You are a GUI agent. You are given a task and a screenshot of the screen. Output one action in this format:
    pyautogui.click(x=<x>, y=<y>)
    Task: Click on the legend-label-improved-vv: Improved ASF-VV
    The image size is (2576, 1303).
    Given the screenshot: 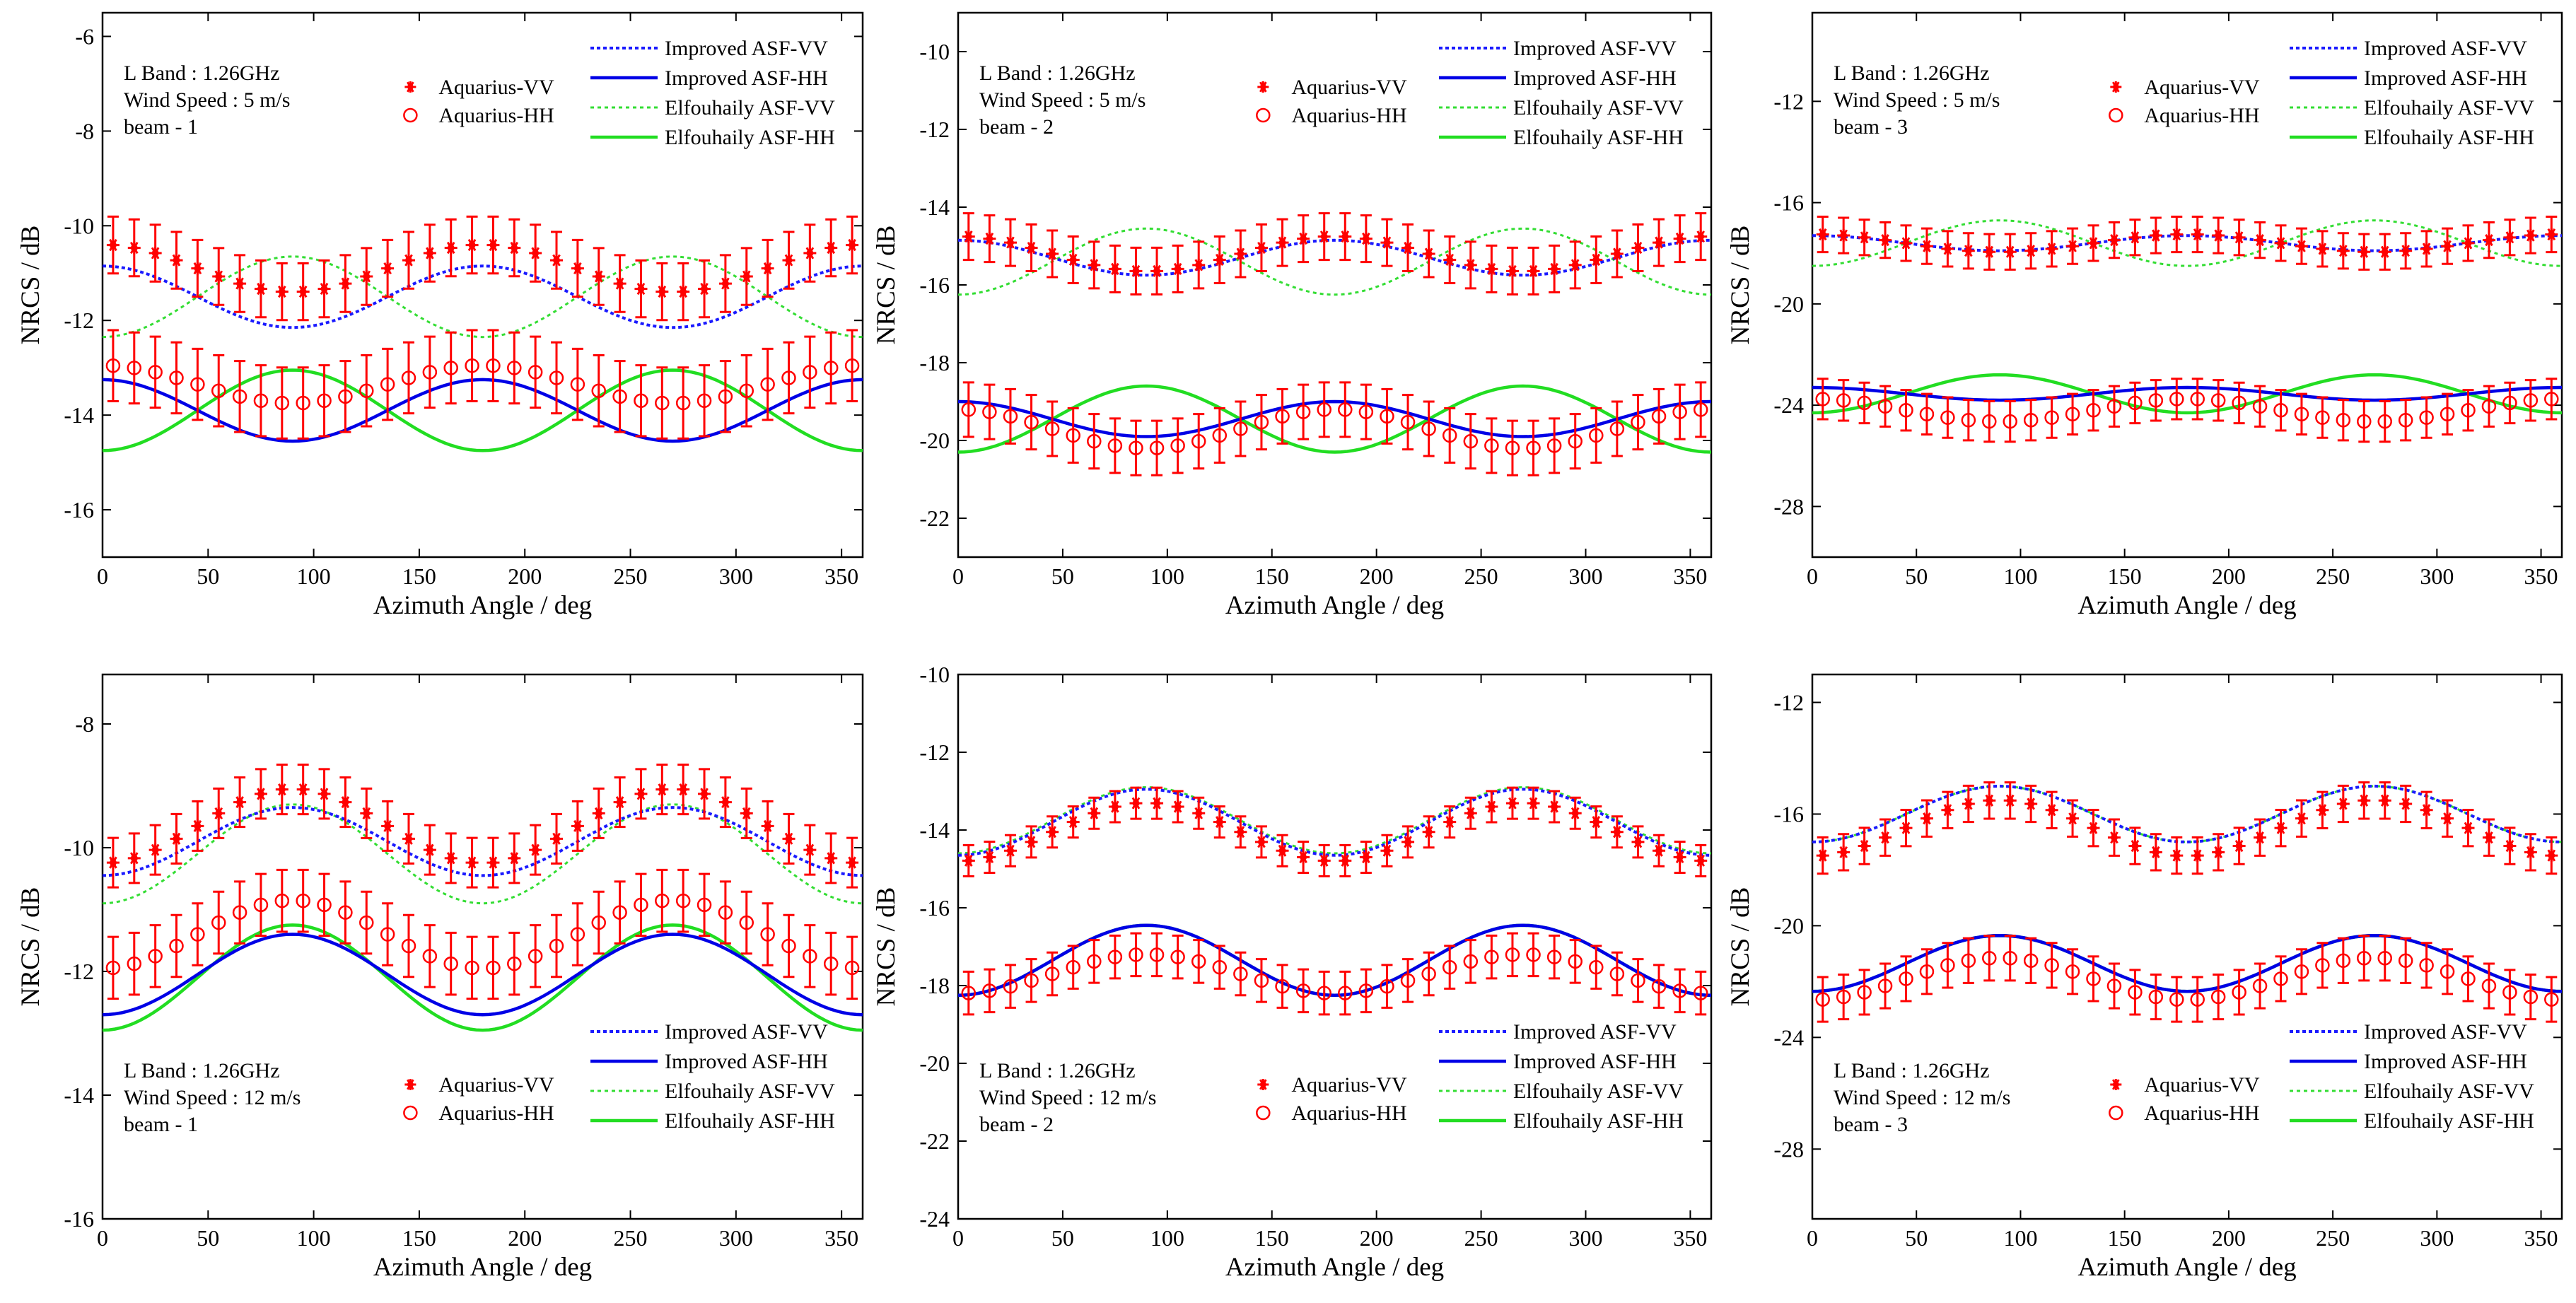 What is the action you would take?
    pyautogui.click(x=1595, y=1032)
    